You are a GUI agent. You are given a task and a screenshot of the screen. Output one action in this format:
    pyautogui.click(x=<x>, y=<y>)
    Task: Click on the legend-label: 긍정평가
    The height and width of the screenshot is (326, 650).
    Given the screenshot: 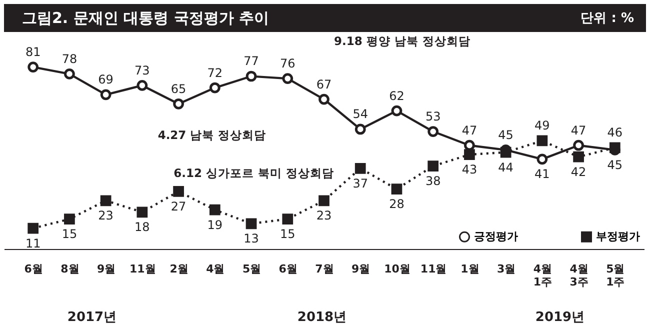 What is the action you would take?
    pyautogui.click(x=496, y=236)
    